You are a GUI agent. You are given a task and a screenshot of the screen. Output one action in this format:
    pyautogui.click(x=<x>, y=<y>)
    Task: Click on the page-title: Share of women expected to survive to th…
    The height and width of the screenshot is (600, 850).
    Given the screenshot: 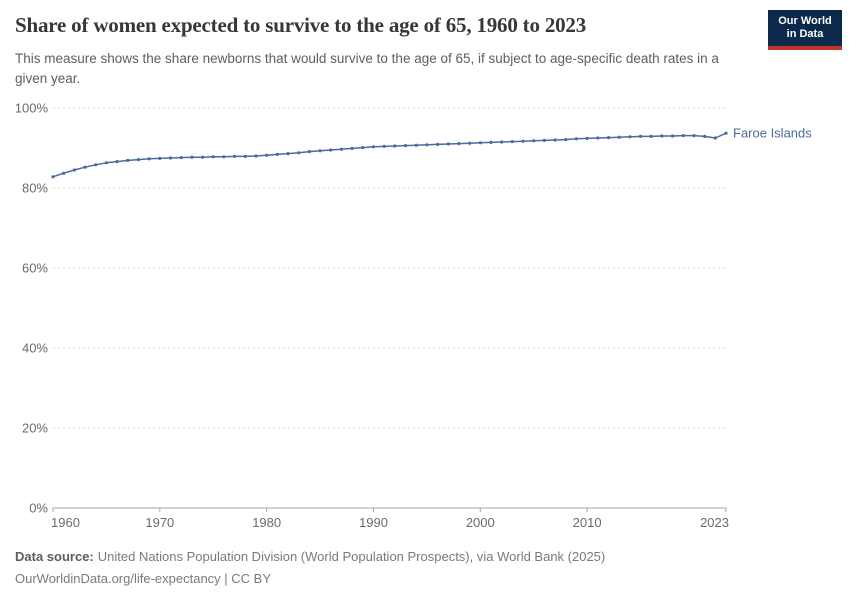 What is the action you would take?
    pyautogui.click(x=301, y=25)
    